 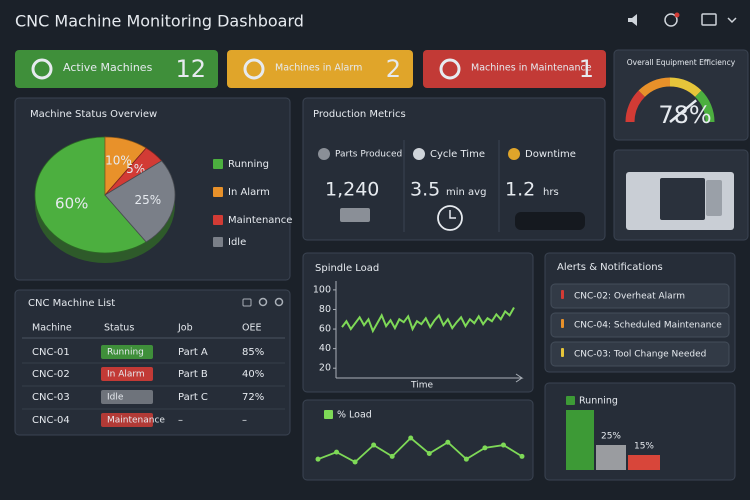 What do you see at coordinates (115, 398) in the screenshot?
I see `table-cell: Idle` at bounding box center [115, 398].